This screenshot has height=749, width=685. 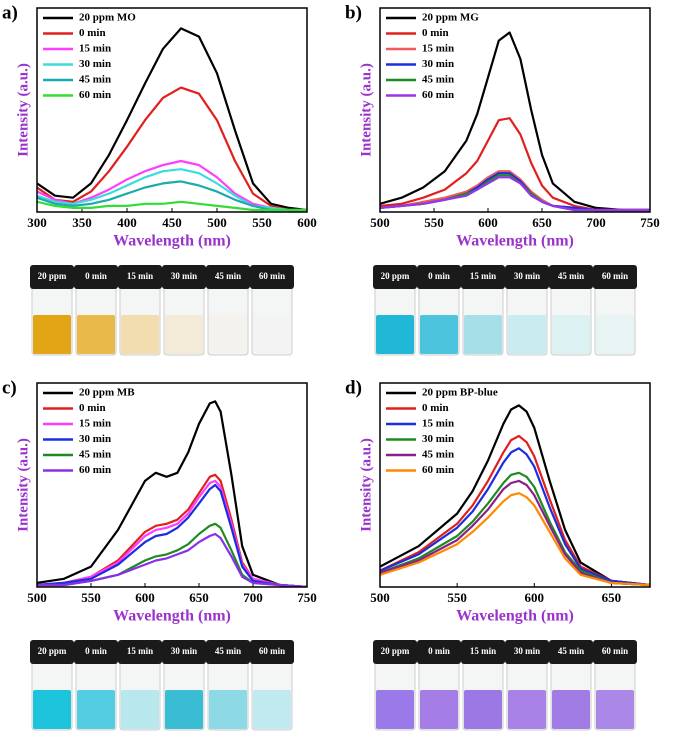 What do you see at coordinates (107, 18) in the screenshot?
I see `legend-label: 20 ppm MO` at bounding box center [107, 18].